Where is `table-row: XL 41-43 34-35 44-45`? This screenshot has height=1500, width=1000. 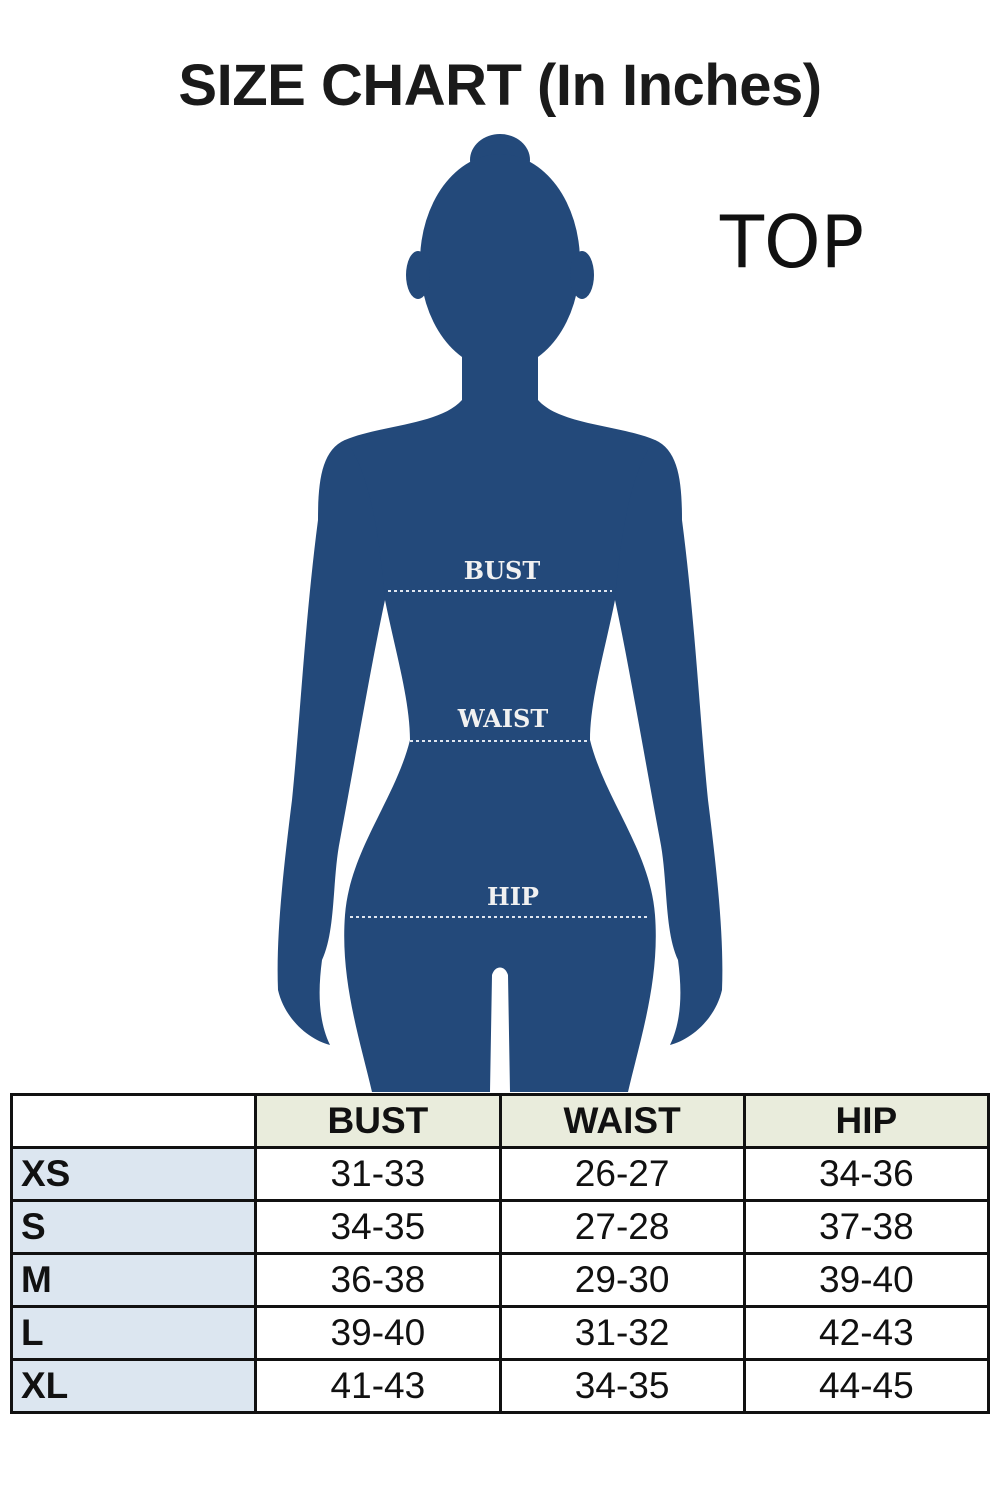 table-row: XL 41-43 34-35 44-45 is located at coordinates (500, 1386).